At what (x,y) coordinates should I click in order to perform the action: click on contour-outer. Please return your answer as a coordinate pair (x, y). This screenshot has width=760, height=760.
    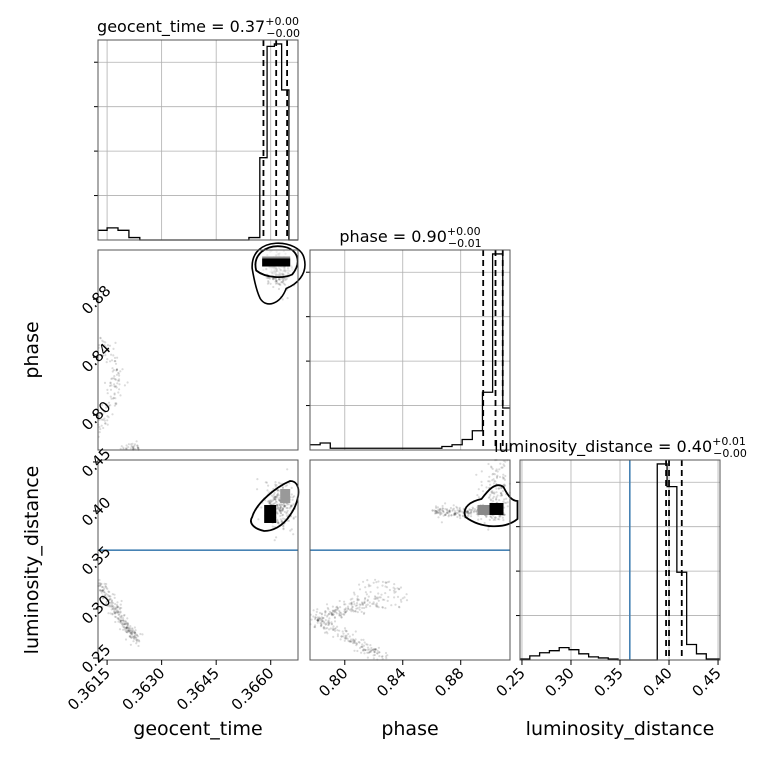
    Looking at the image, I should click on (278, 273).